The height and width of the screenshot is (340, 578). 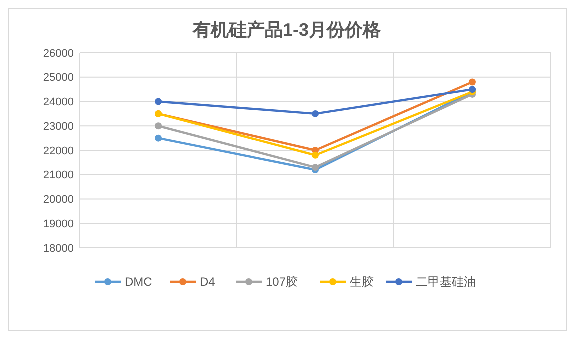 What do you see at coordinates (362, 282) in the screenshot?
I see `legend-label: 生胶` at bounding box center [362, 282].